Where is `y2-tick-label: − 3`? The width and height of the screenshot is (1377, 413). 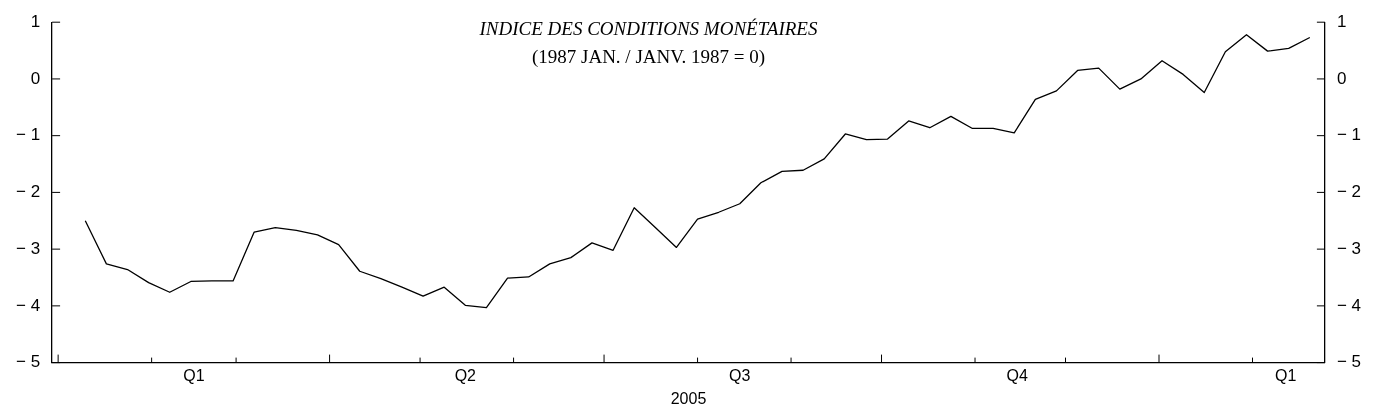 y2-tick-label: − 3 is located at coordinates (1348, 248).